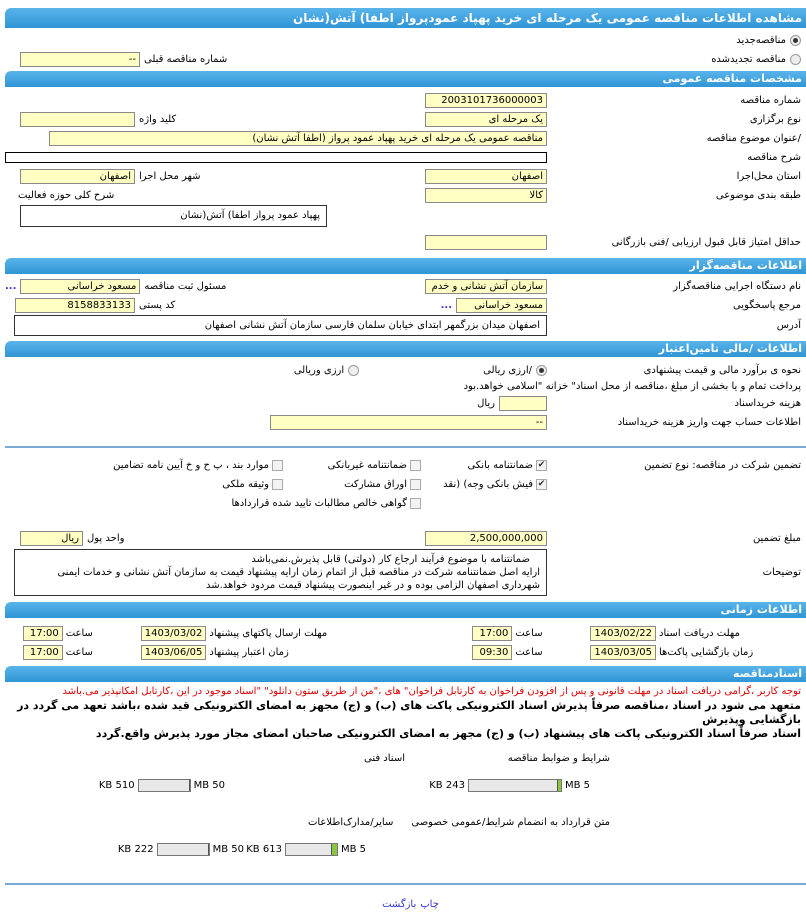  What do you see at coordinates (405, 610) in the screenshot?
I see `section-timing: اطلاعات زمانی` at bounding box center [405, 610].